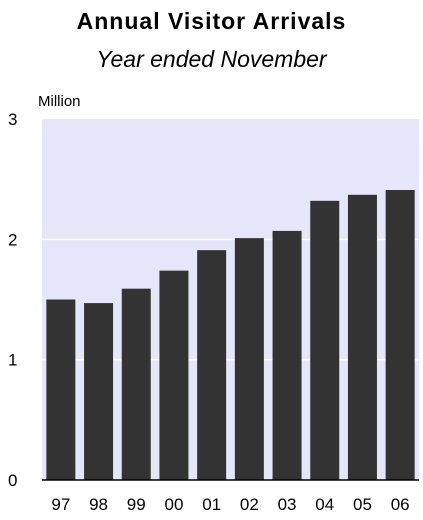  Describe the element at coordinates (12, 119) in the screenshot. I see `y-tick-label: 3` at that location.